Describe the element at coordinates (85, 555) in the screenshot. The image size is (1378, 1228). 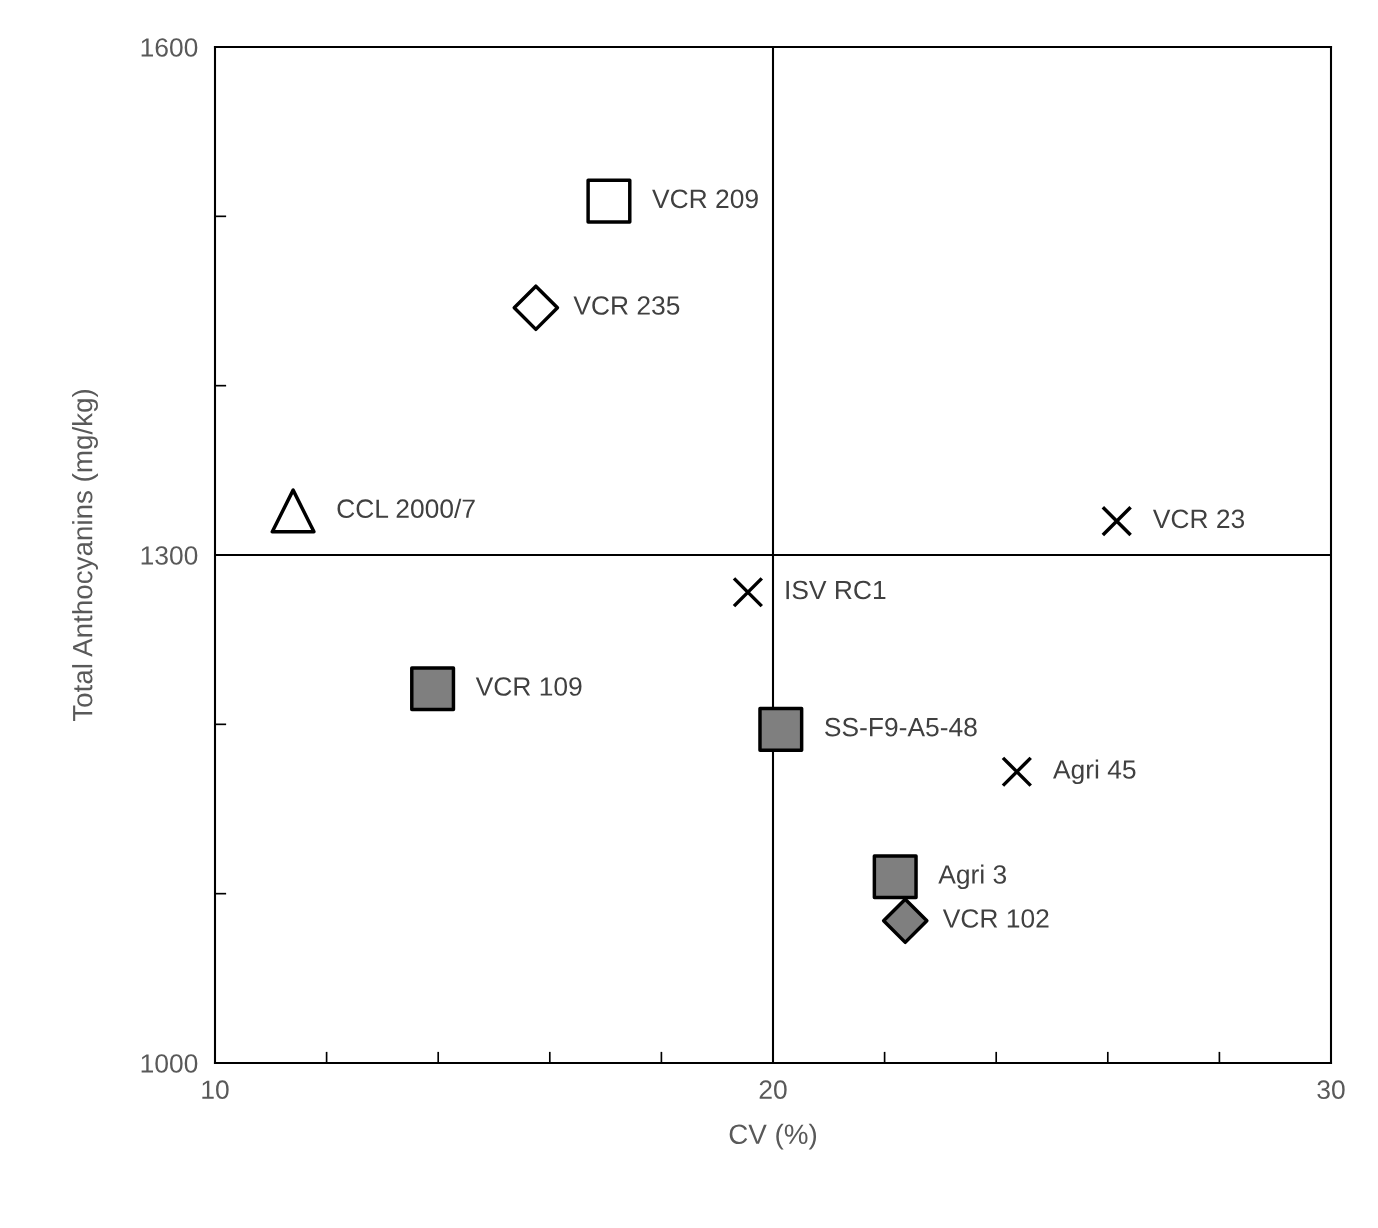
I see `y-axis-title: Total Anthocyanins (mg/kg)` at that location.